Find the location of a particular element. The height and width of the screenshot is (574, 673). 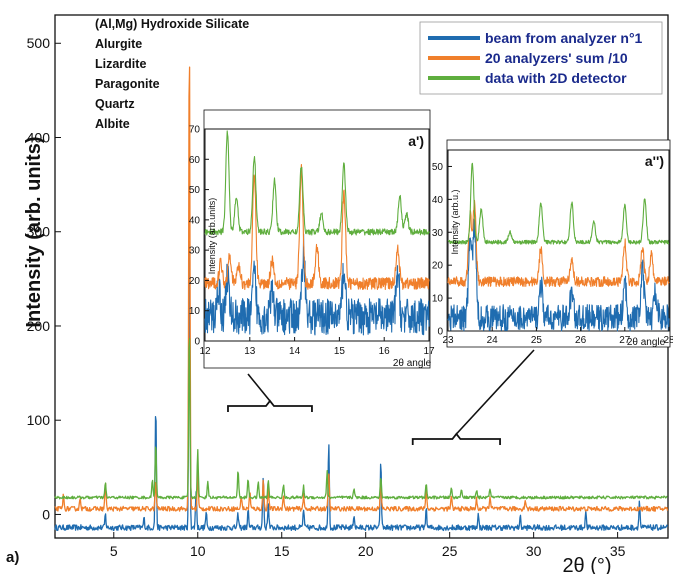

legend-label-analyzer1: beam from analyzer n°1 is located at coordinates (564, 38).